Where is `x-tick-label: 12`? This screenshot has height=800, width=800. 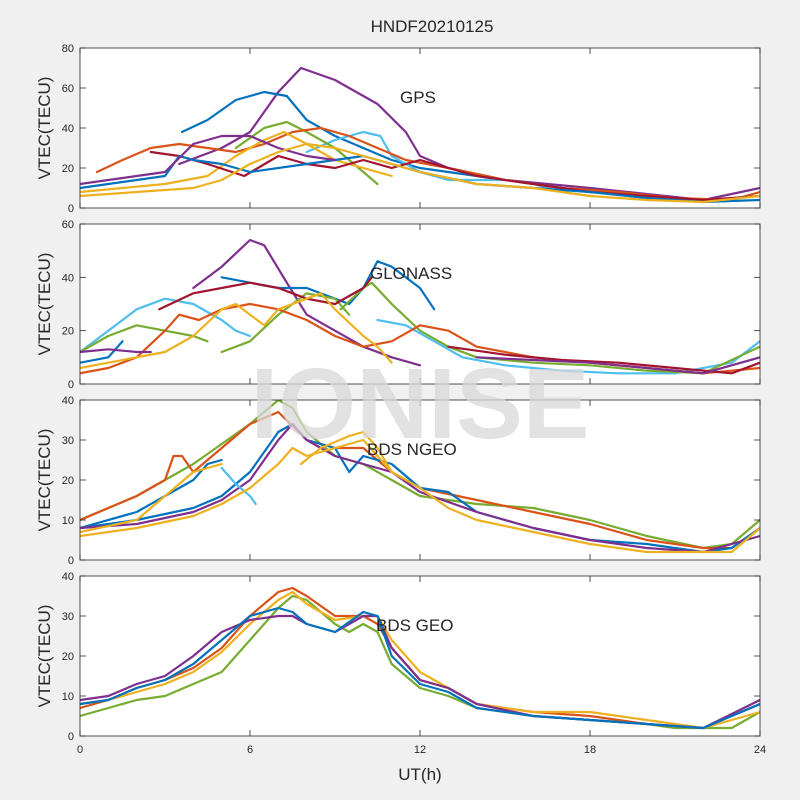
x-tick-label: 12 is located at coordinates (420, 750).